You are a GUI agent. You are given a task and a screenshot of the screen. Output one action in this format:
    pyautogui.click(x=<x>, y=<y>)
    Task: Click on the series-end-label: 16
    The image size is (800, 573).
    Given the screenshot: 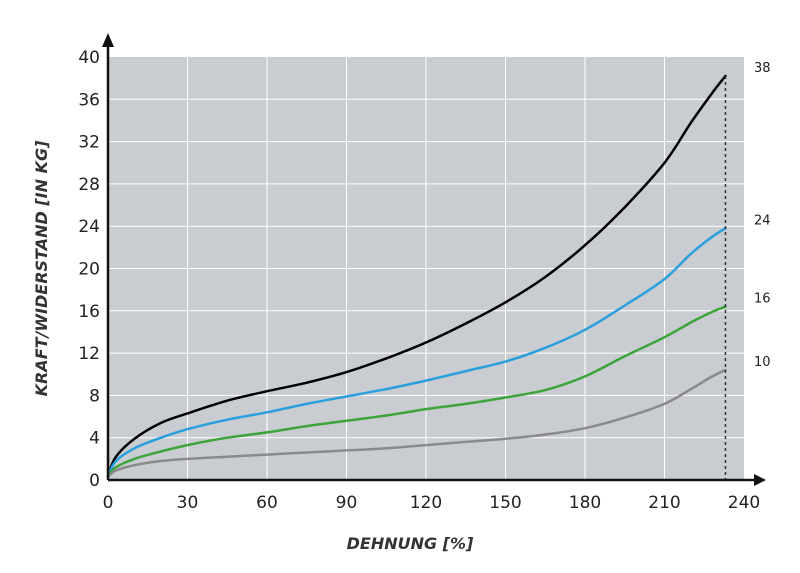 What is the action you would take?
    pyautogui.click(x=762, y=299)
    